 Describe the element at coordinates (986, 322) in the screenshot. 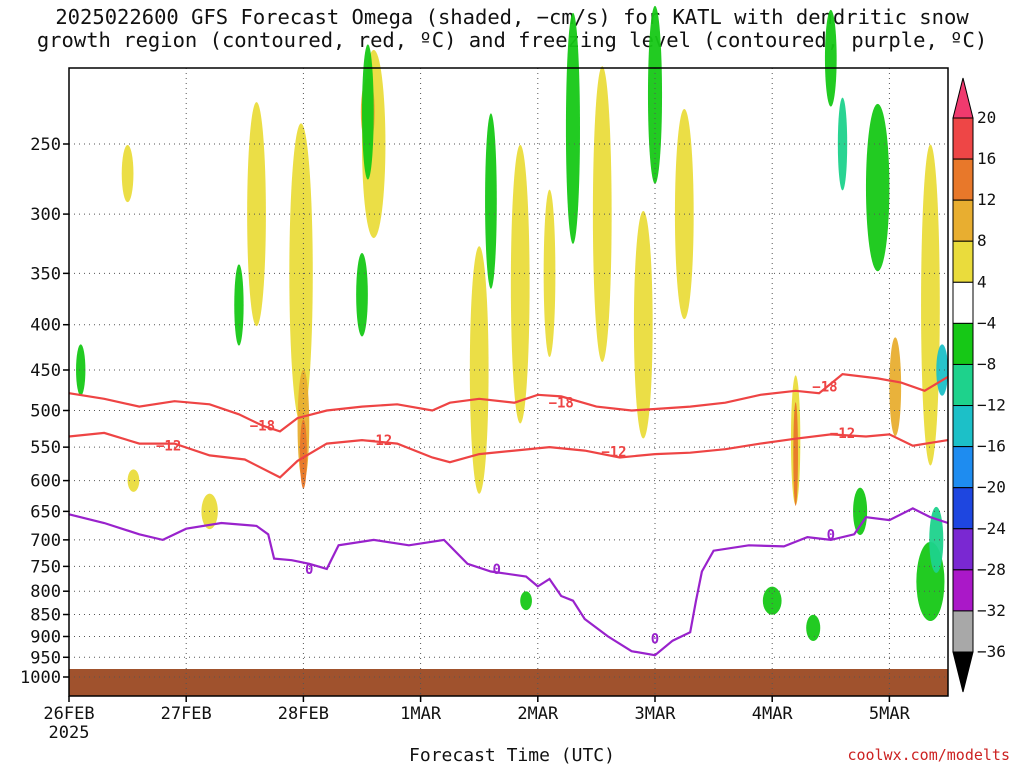

I see `colorbar-label: −4` at that location.